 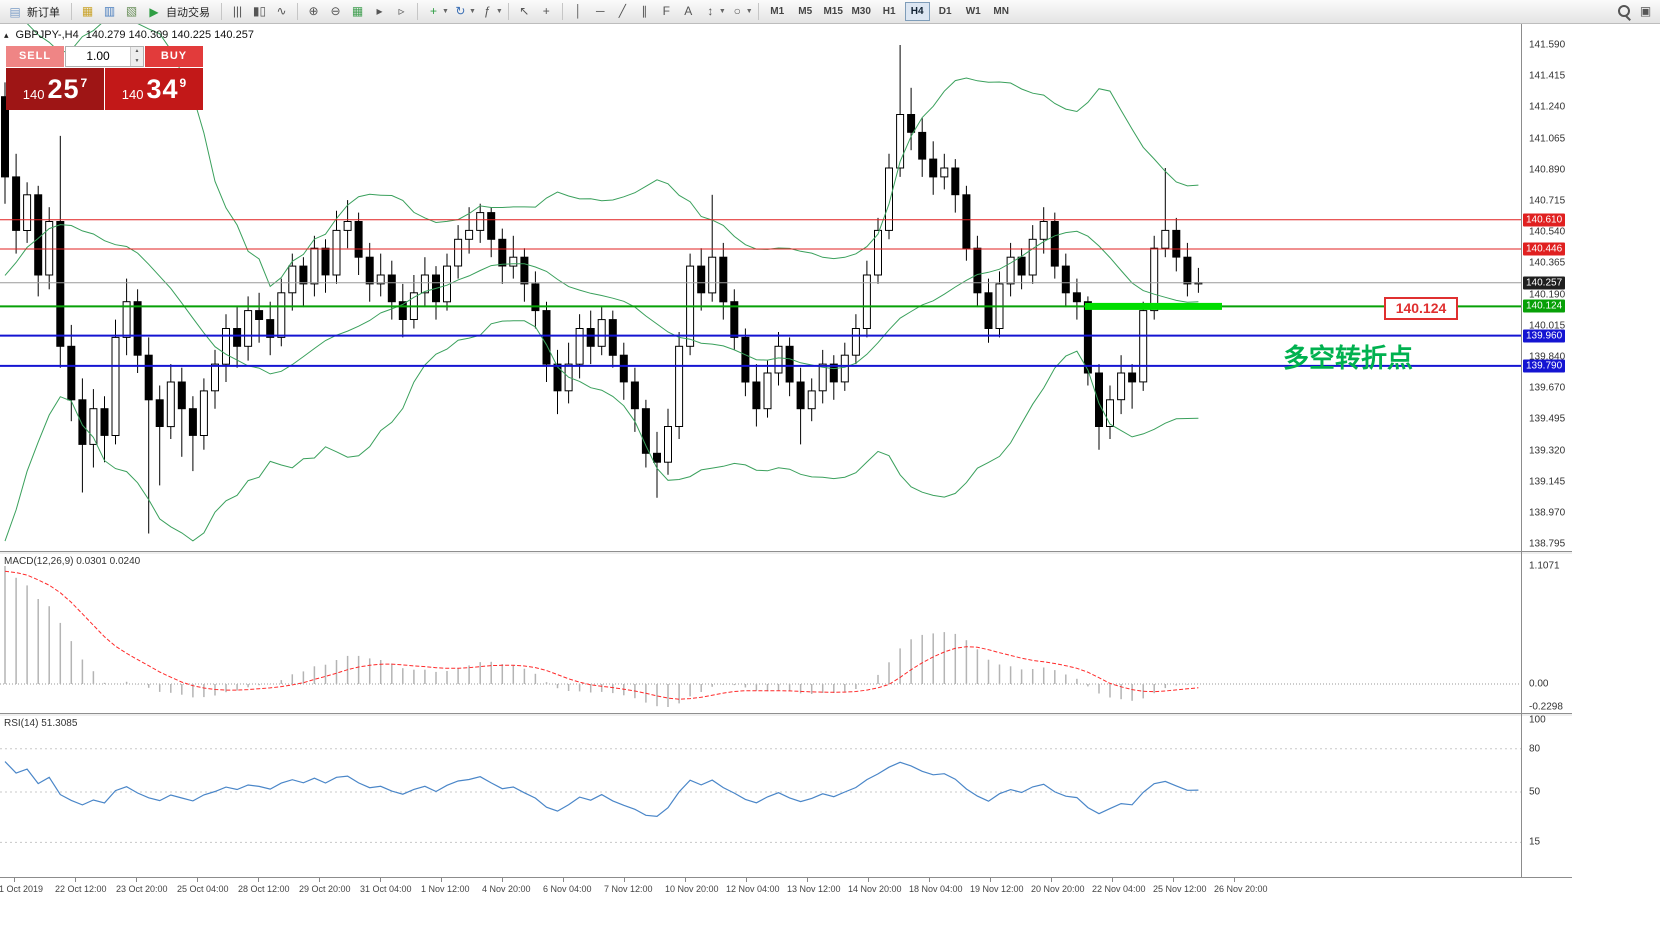 What do you see at coordinates (179, 12) in the screenshot?
I see `auto-trading-button: ▶ 自动交易` at bounding box center [179, 12].